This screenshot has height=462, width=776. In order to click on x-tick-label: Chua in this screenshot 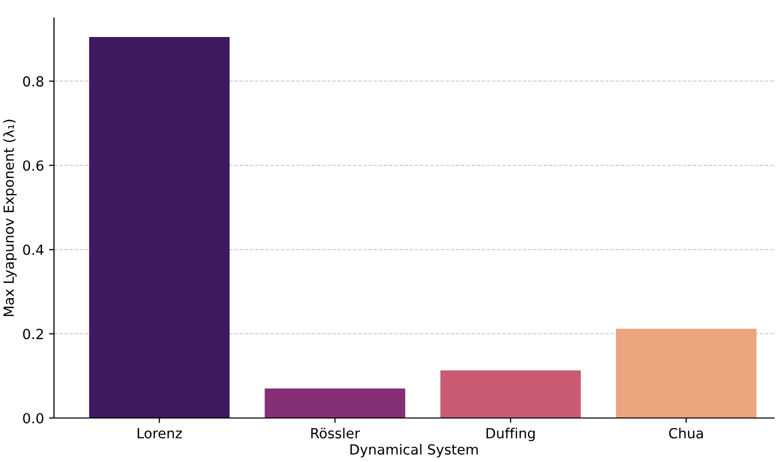, I will do `click(686, 433)`.